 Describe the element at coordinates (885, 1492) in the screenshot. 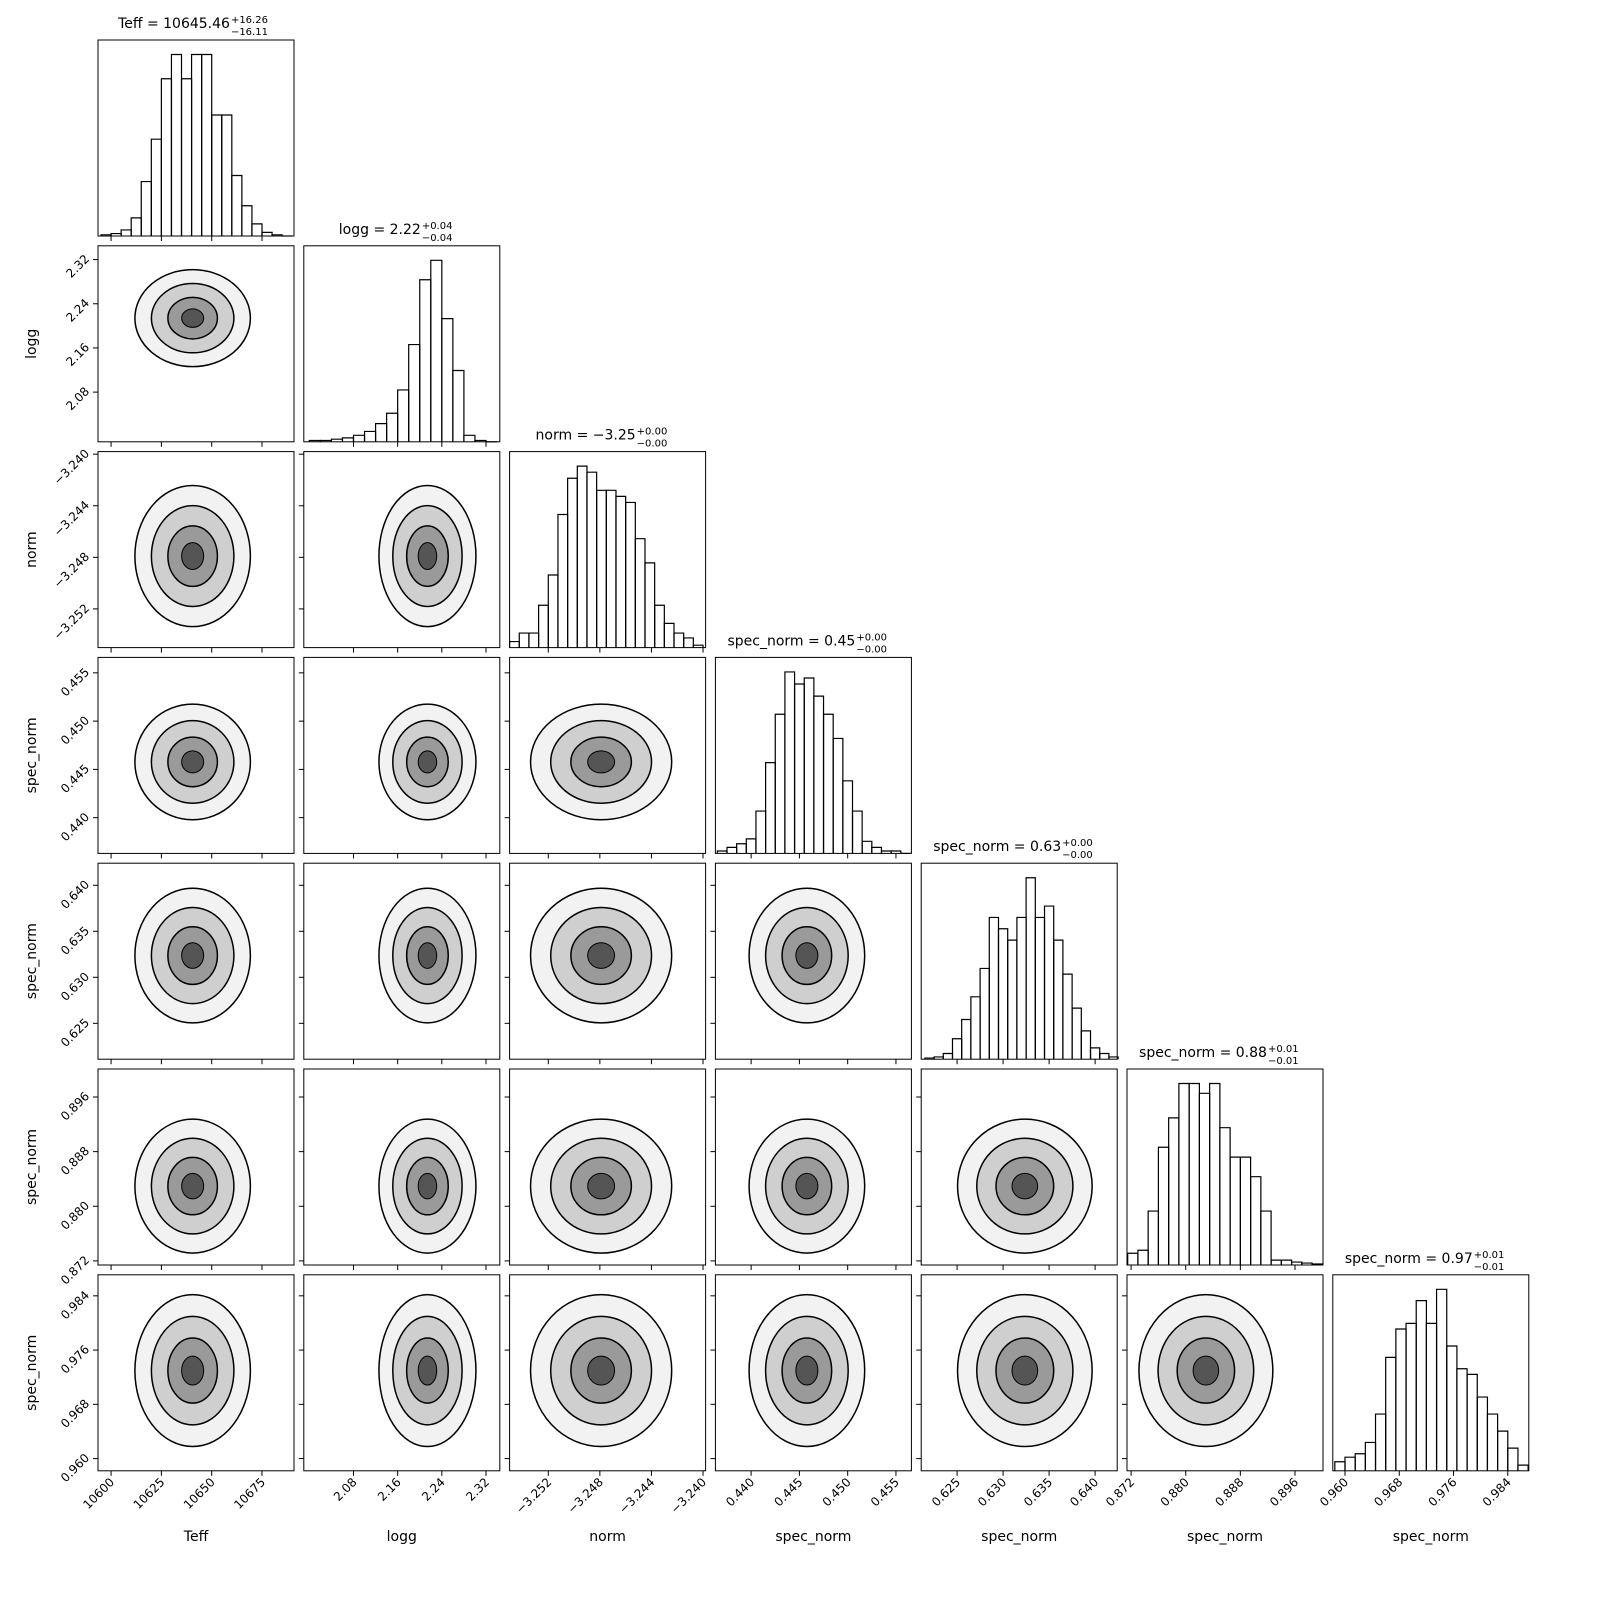

I see `x-tick-label: 0.455` at that location.